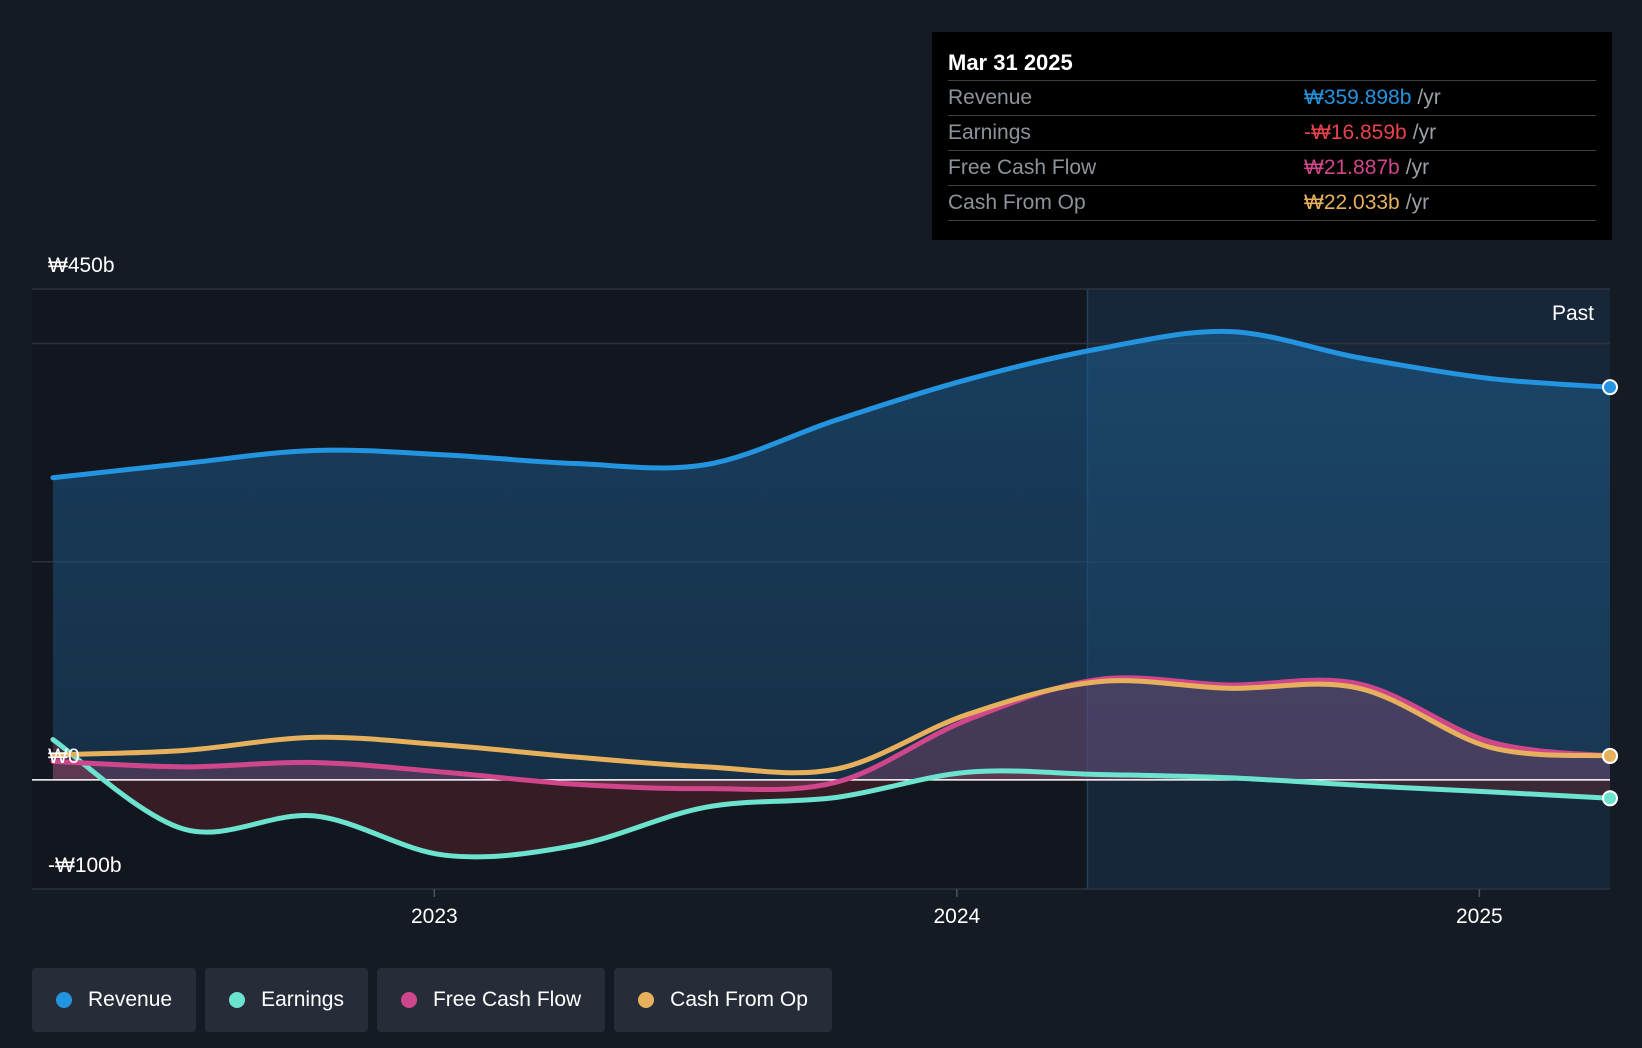  Describe the element at coordinates (956, 916) in the screenshot. I see `x-tick-label: 2024` at that location.